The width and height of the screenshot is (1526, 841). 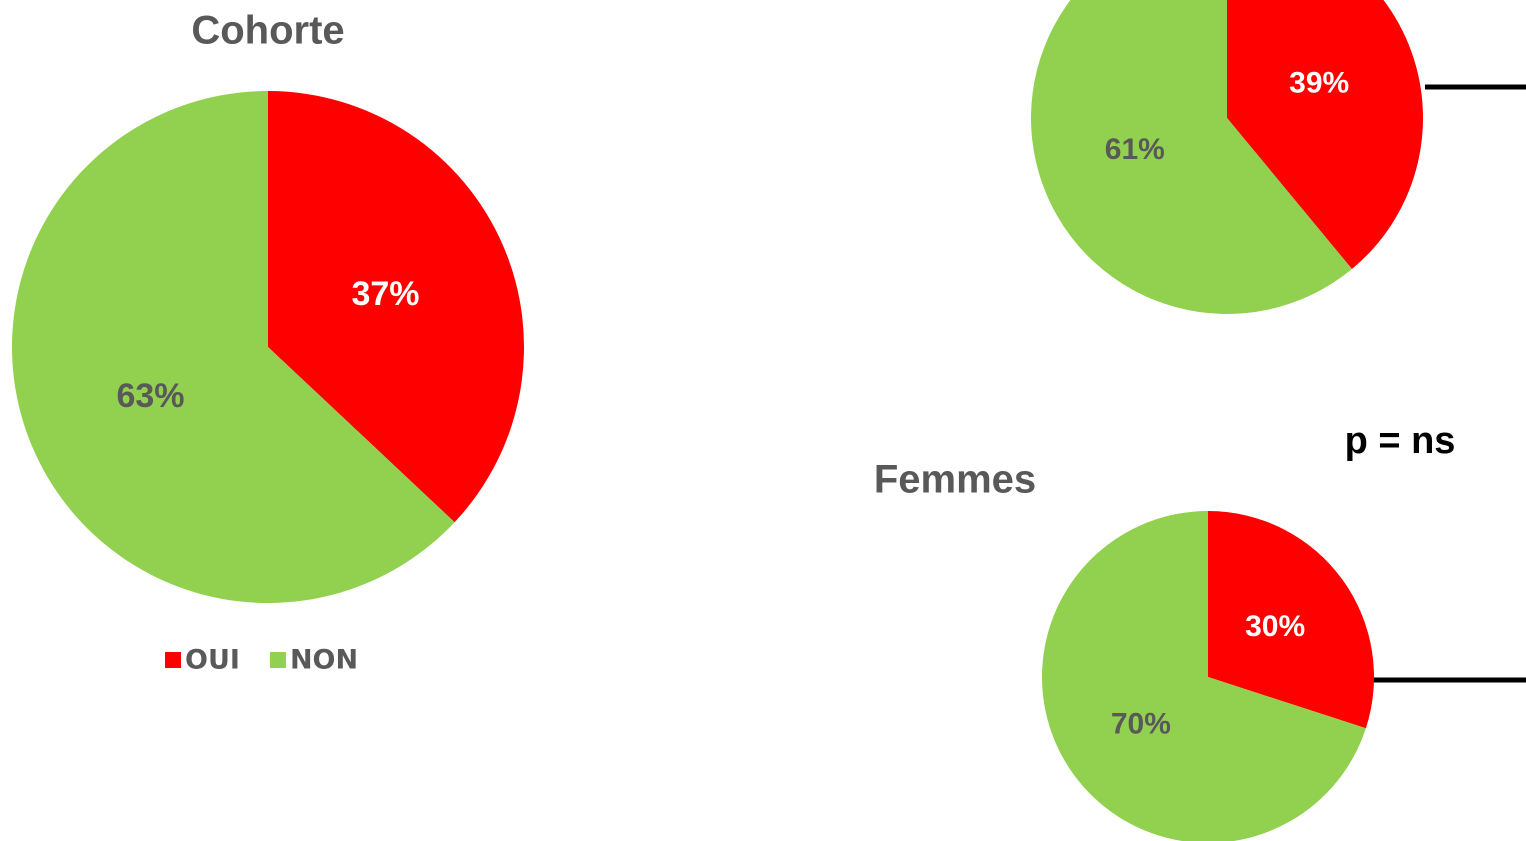 I want to click on legend-label: NON, so click(x=324, y=660).